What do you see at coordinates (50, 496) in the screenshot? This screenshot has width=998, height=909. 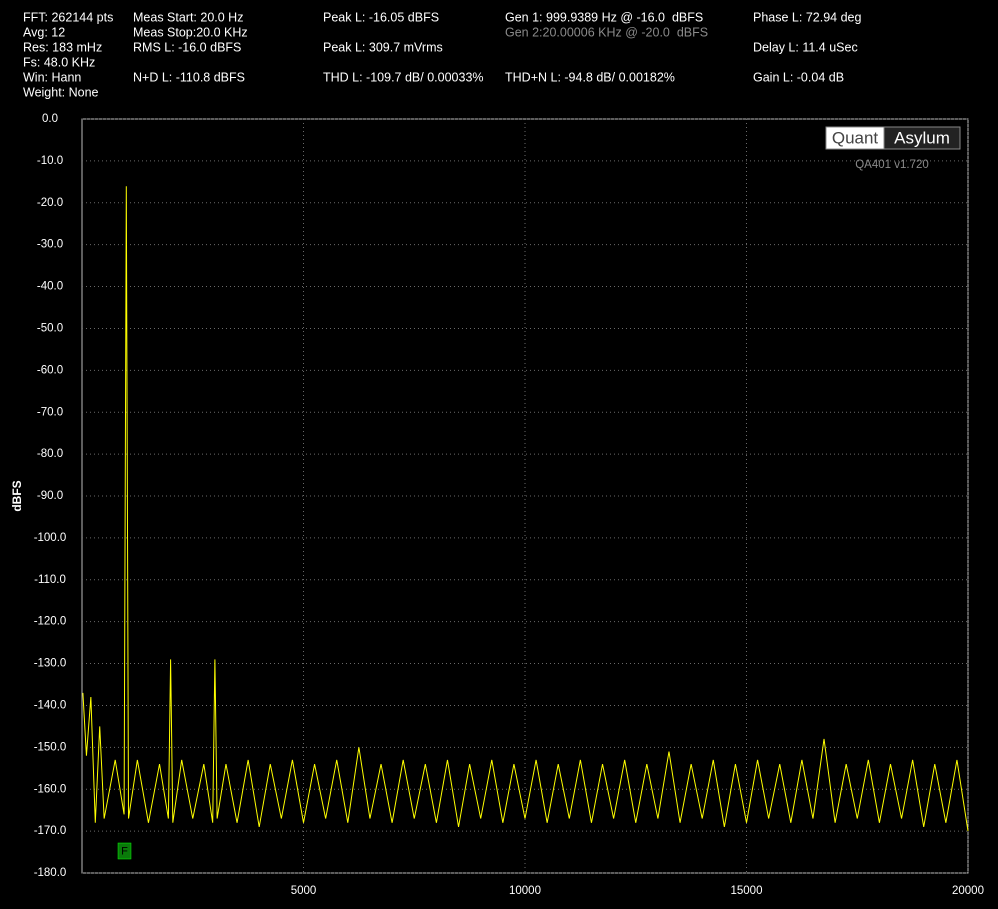 I see `y-tick-label: -90.0` at bounding box center [50, 496].